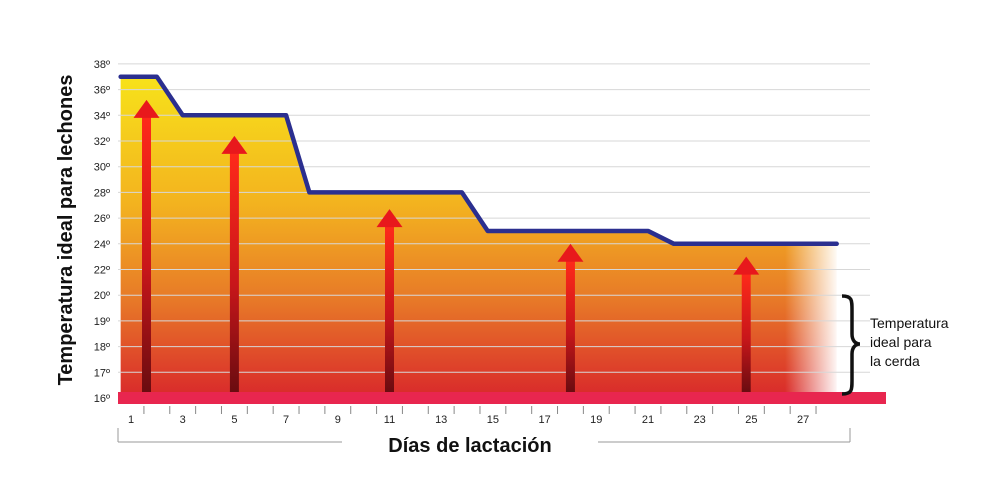  I want to click on y-tick-label: 34º, so click(102, 116).